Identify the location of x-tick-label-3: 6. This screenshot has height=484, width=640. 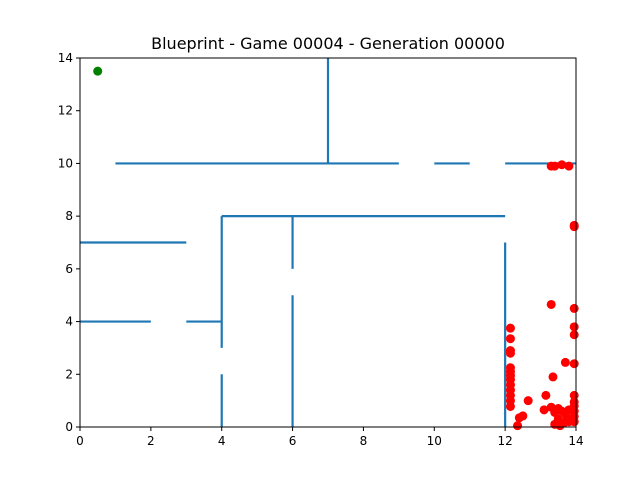
(293, 441).